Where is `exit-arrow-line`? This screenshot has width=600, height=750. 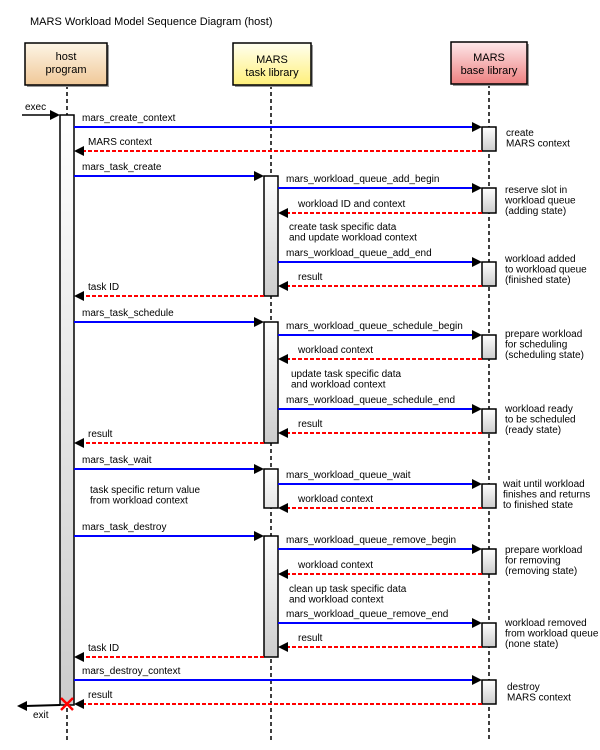
exit-arrow-line is located at coordinates (42, 705).